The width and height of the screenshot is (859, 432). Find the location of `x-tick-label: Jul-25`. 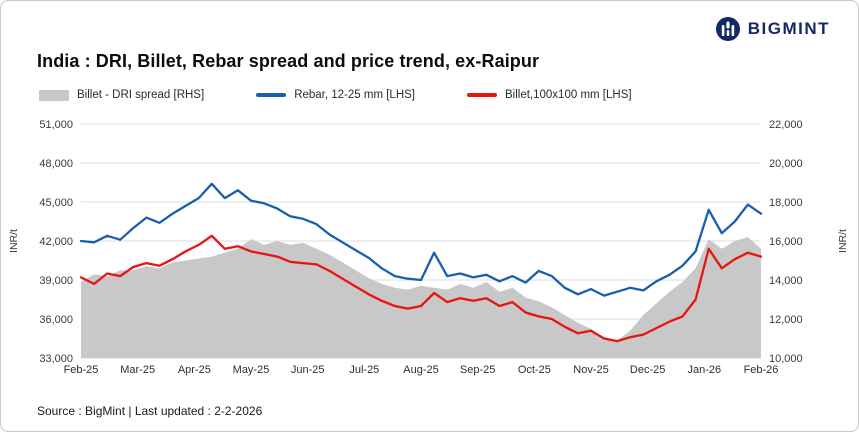

x-tick-label: Jul-25 is located at coordinates (364, 370).